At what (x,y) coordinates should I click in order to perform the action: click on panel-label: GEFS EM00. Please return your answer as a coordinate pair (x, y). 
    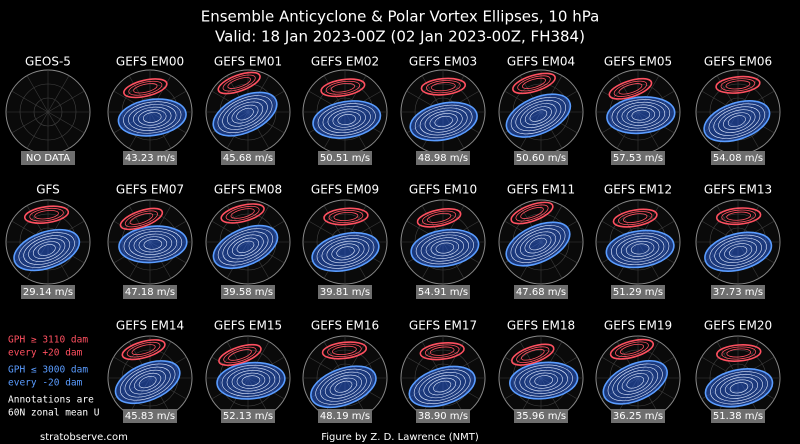
    Looking at the image, I should click on (150, 62).